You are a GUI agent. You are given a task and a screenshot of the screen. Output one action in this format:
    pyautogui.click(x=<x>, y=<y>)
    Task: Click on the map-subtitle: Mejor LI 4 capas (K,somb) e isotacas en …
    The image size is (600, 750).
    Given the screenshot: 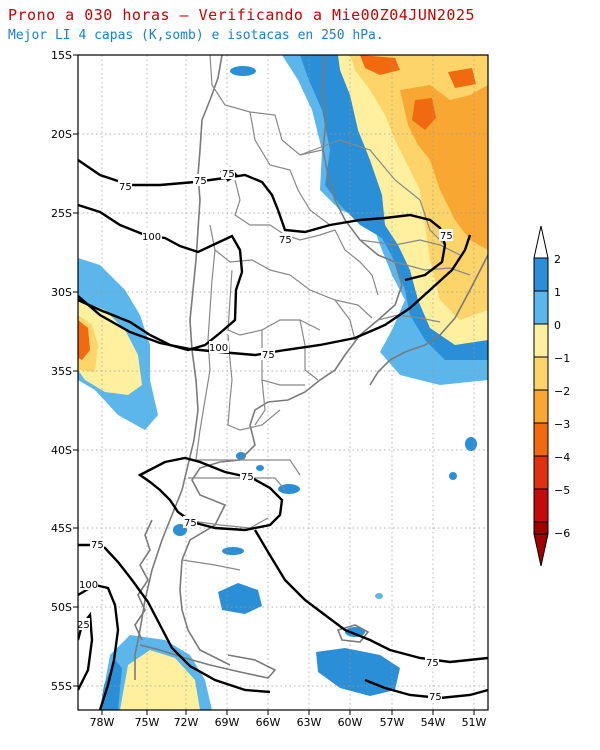 What is the action you would take?
    pyautogui.click(x=196, y=35)
    